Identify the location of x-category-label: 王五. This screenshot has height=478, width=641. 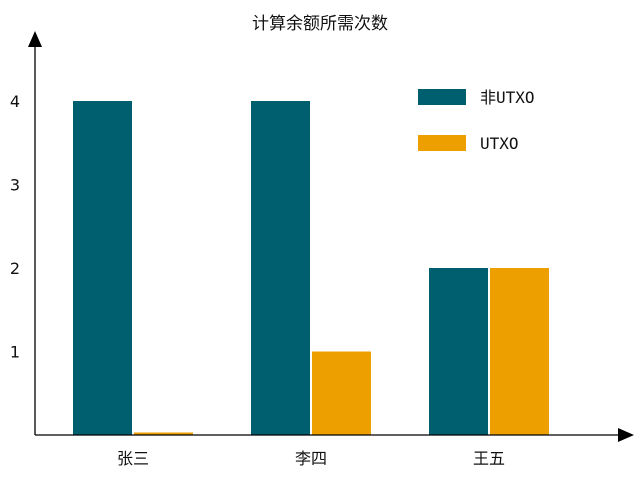
(489, 458).